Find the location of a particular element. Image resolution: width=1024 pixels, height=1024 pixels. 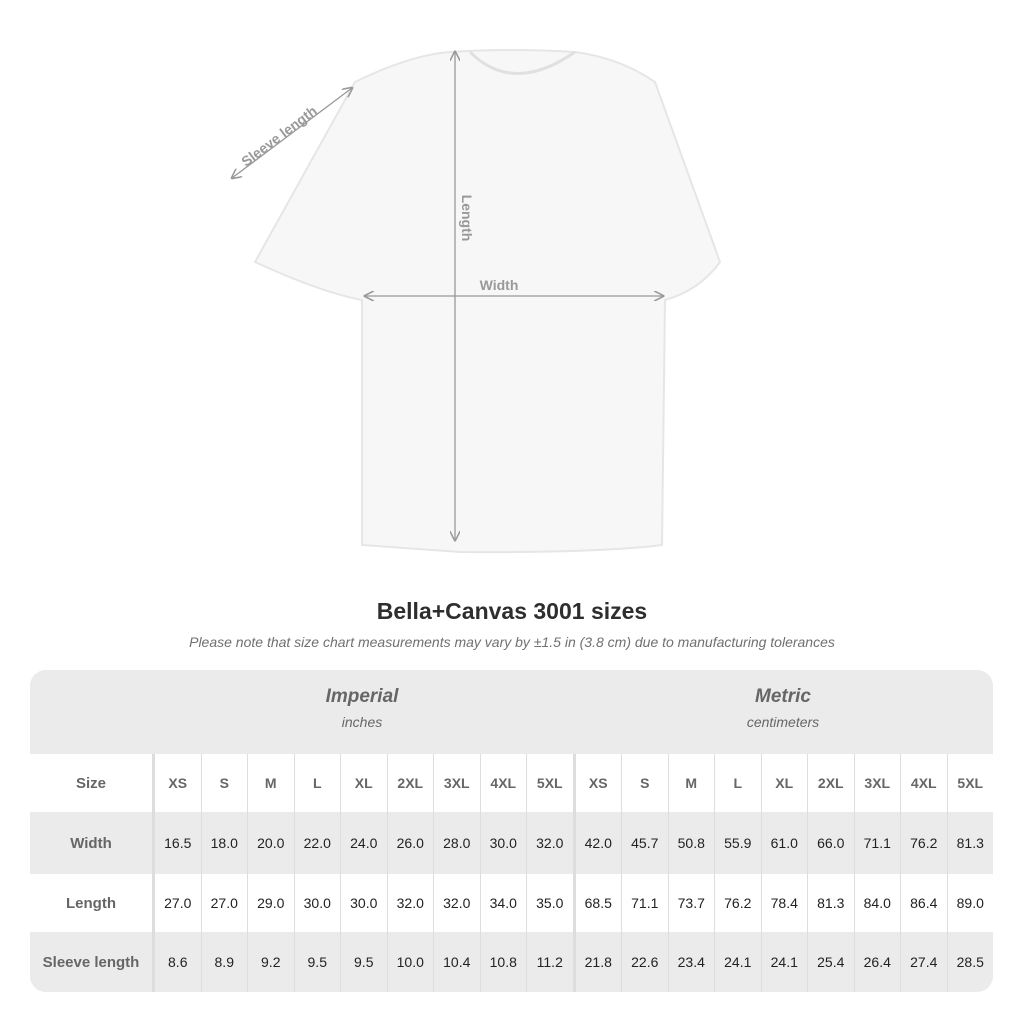

value-cell: 35.0 is located at coordinates (551, 903).